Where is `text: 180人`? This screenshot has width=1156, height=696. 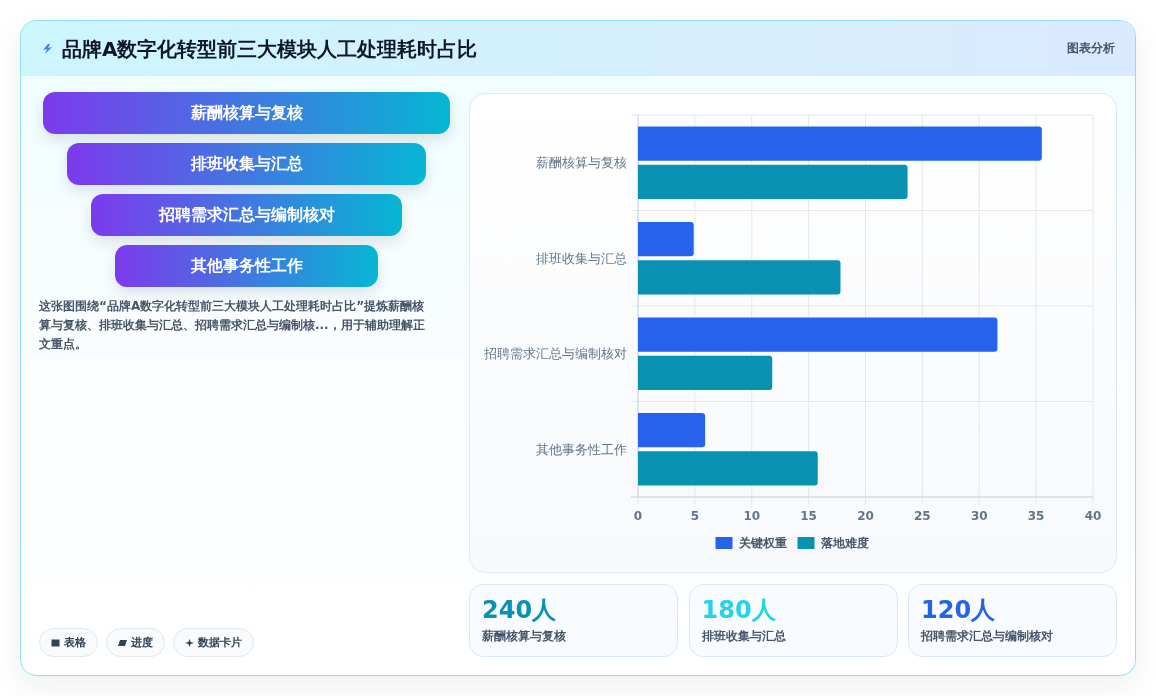 text: 180人 is located at coordinates (738, 610).